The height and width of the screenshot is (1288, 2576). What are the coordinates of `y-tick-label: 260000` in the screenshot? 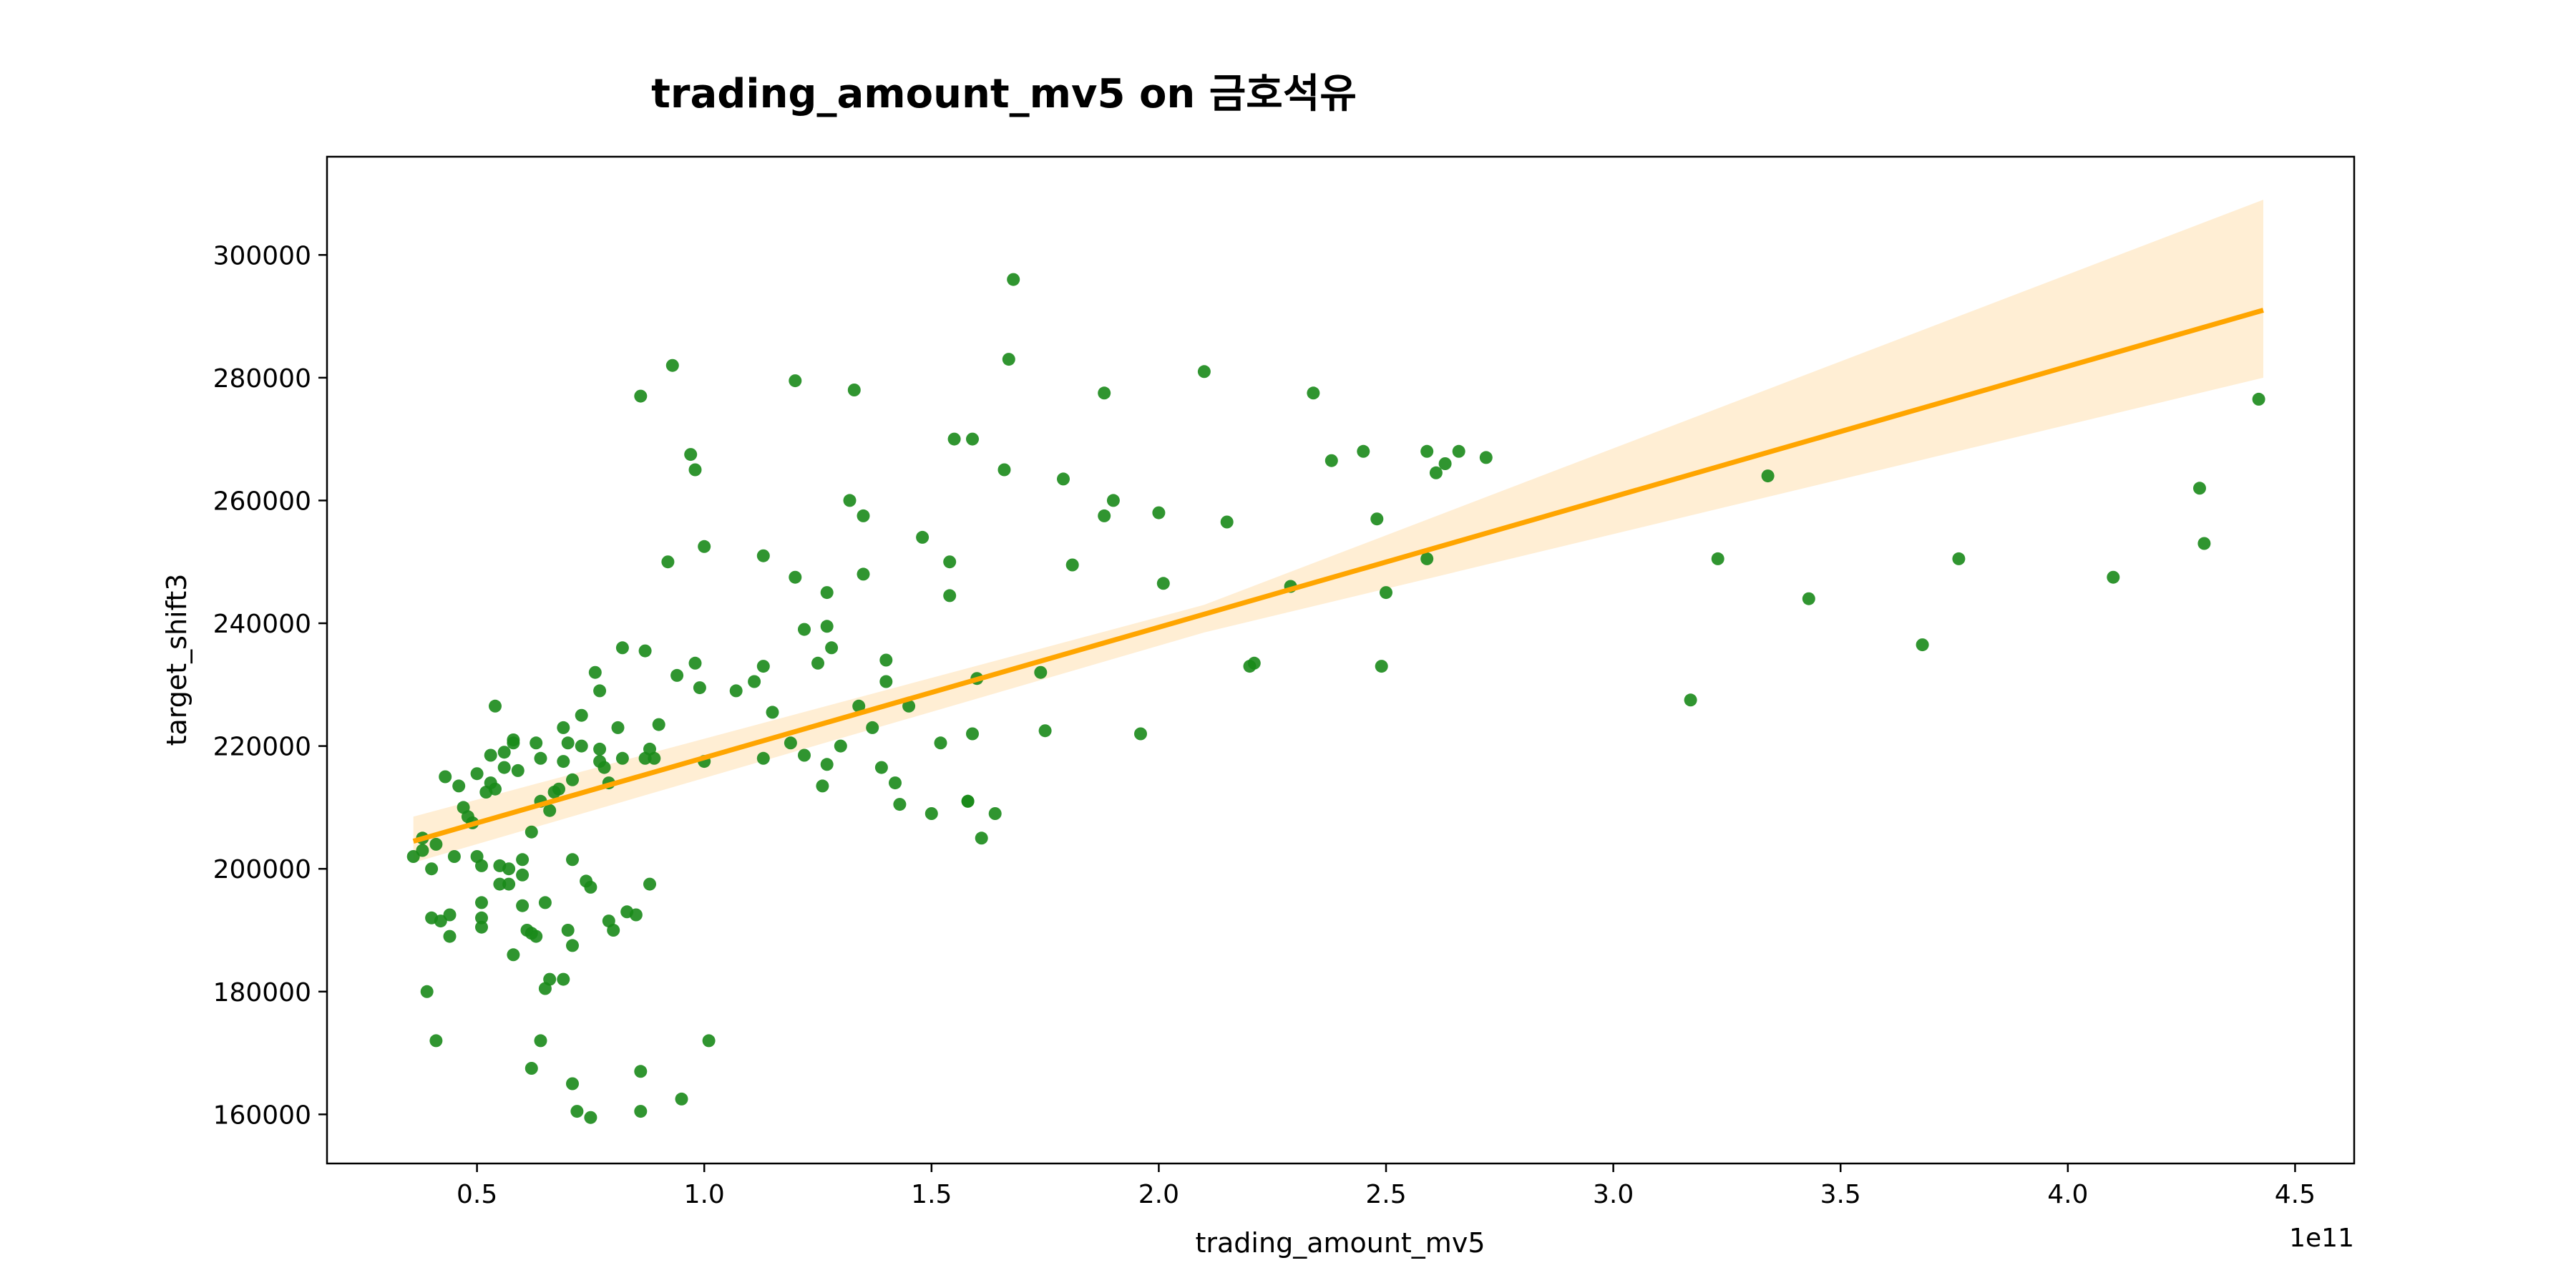 It's located at (262, 501).